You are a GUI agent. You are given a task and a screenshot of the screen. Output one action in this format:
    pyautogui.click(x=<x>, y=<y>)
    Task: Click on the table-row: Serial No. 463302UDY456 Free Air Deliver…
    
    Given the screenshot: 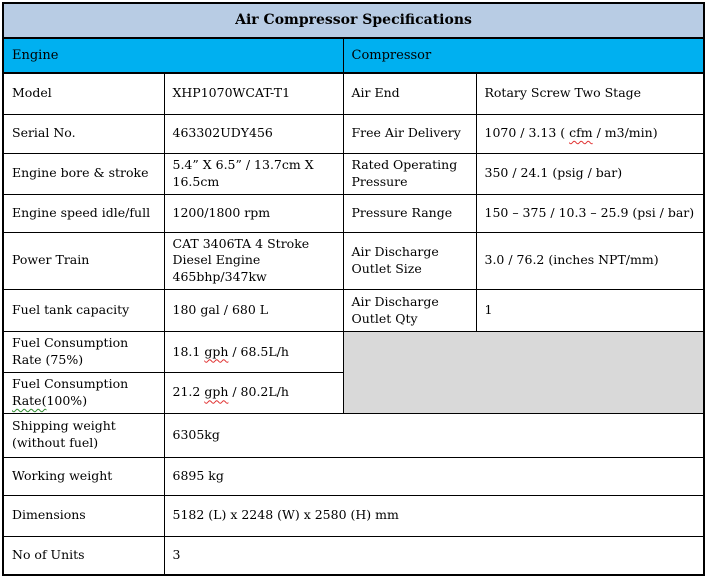 What is the action you would take?
    pyautogui.click(x=353, y=133)
    